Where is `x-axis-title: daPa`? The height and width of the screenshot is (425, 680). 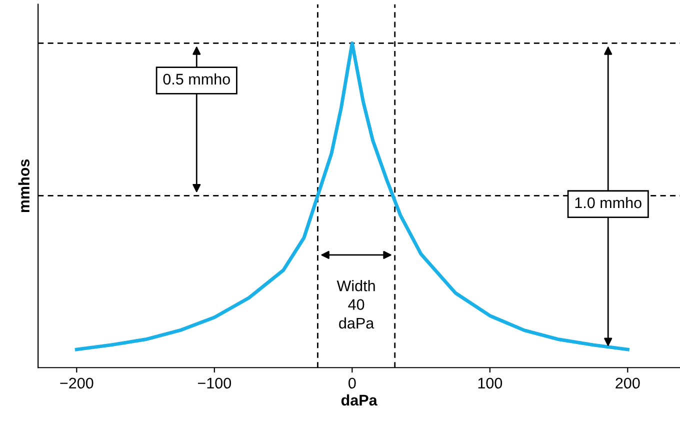 x-axis-title: daPa is located at coordinates (359, 400).